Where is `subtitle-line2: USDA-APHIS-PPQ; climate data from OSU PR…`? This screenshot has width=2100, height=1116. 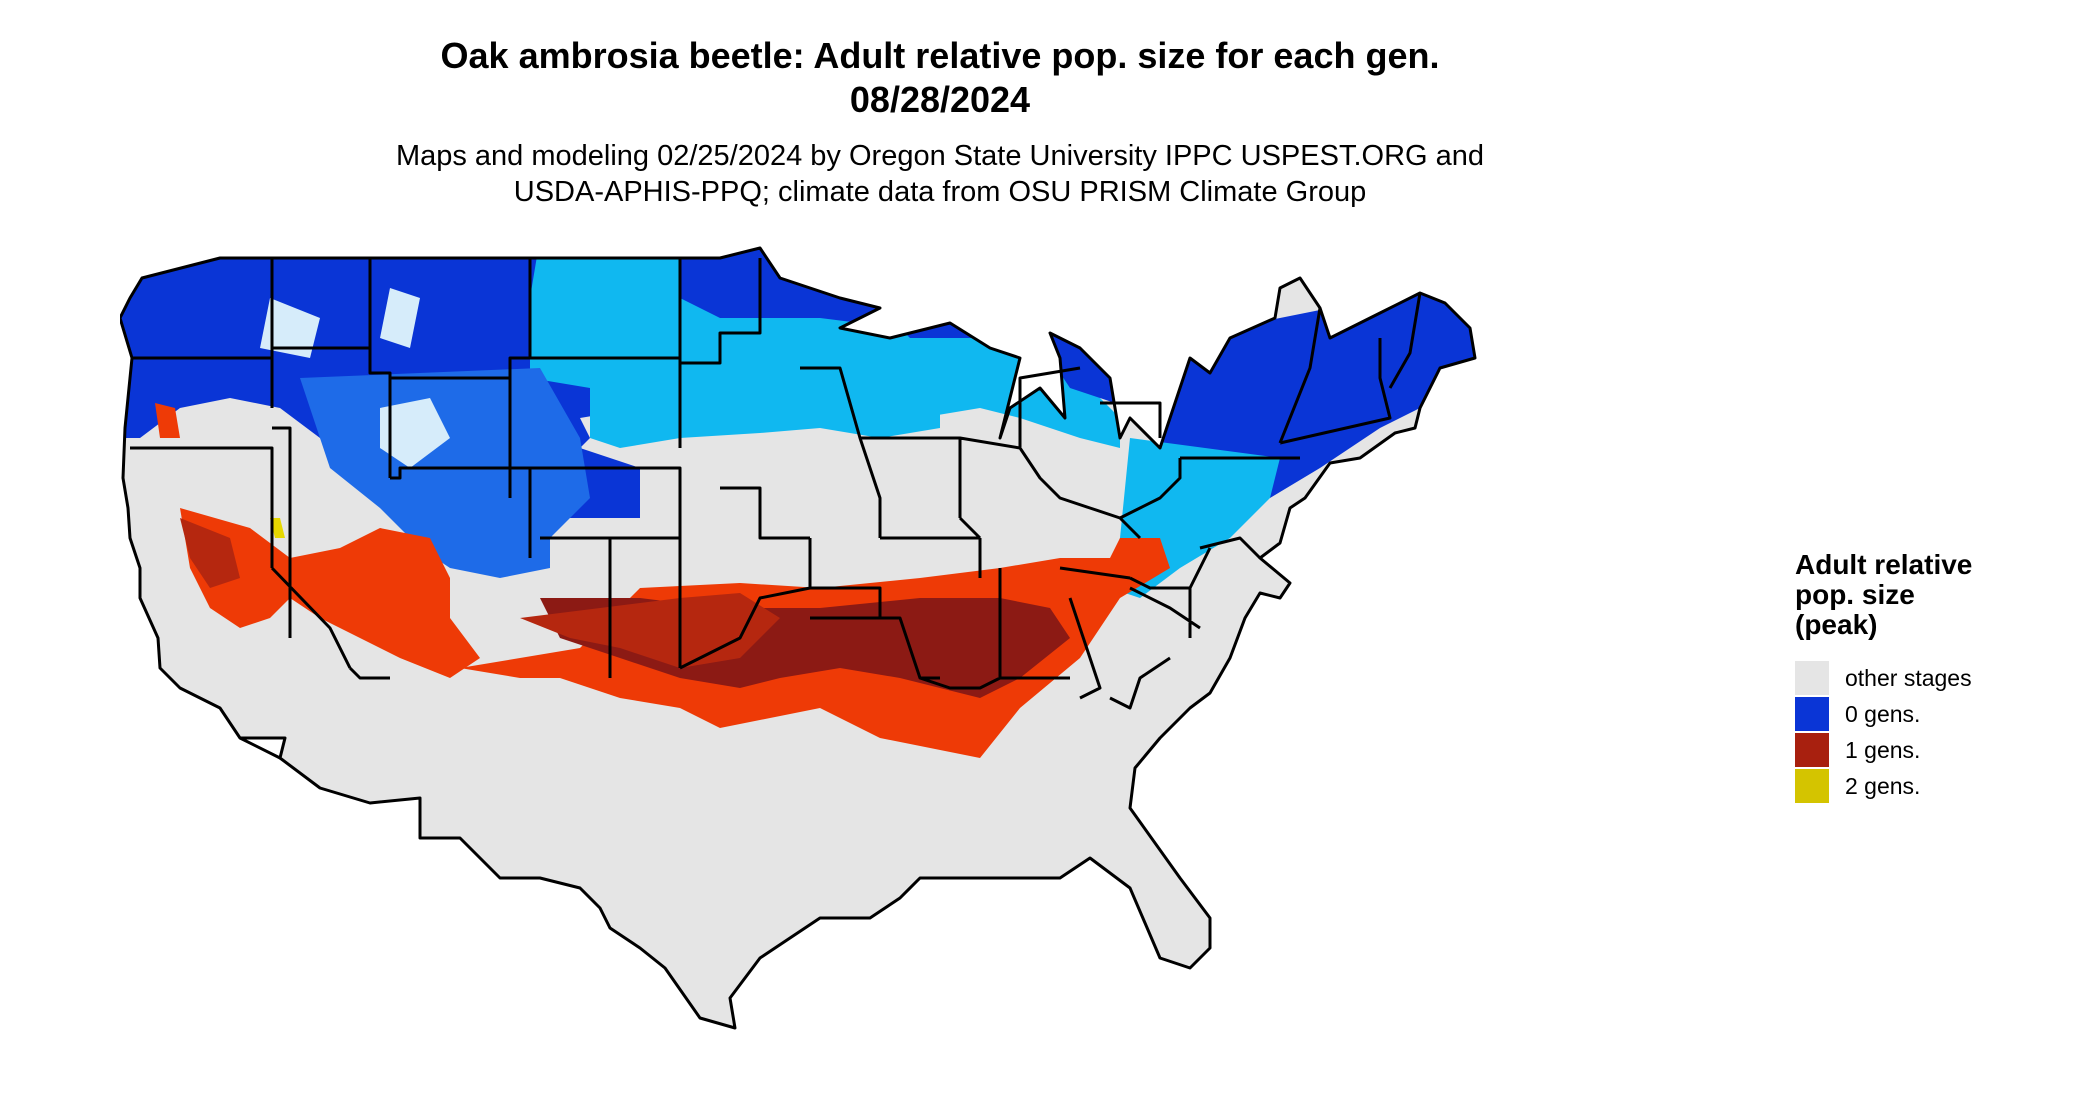
subtitle-line2: USDA-APHIS-PPQ; climate data from OSU PR… is located at coordinates (940, 192).